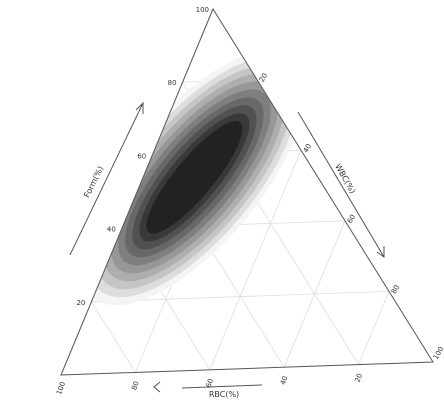 The height and width of the screenshot is (408, 444). What do you see at coordinates (222, 386) in the screenshot?
I see `rbc-axis-arrow` at bounding box center [222, 386].